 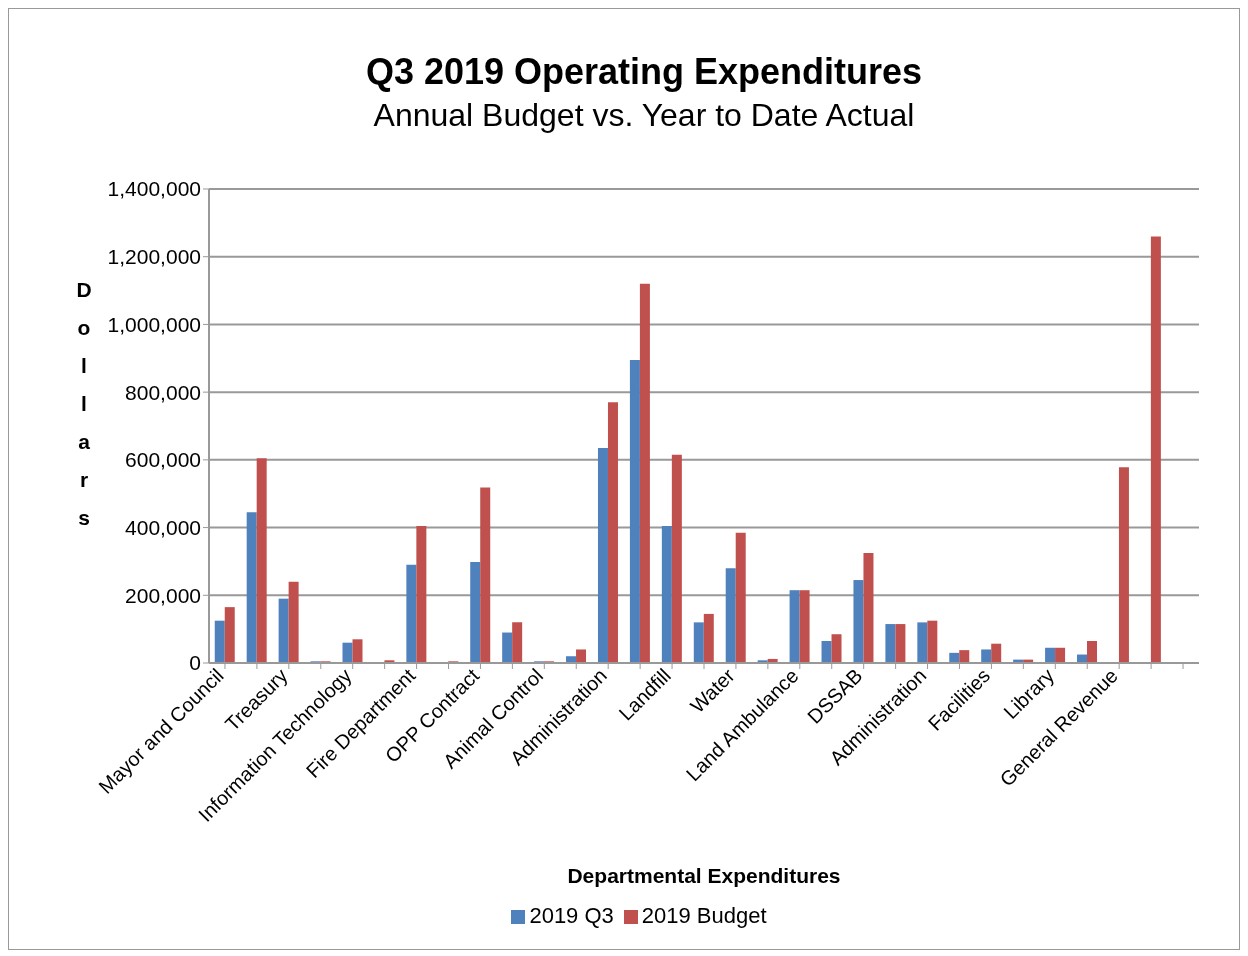 I want to click on y-tick-label: 1,400,000, so click(x=154, y=189).